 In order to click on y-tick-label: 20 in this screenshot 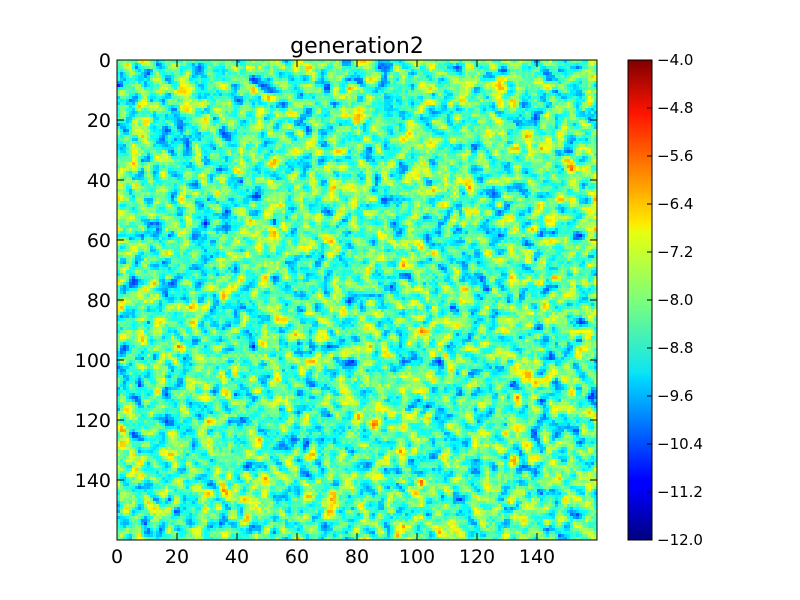, I will do `click(99, 121)`.